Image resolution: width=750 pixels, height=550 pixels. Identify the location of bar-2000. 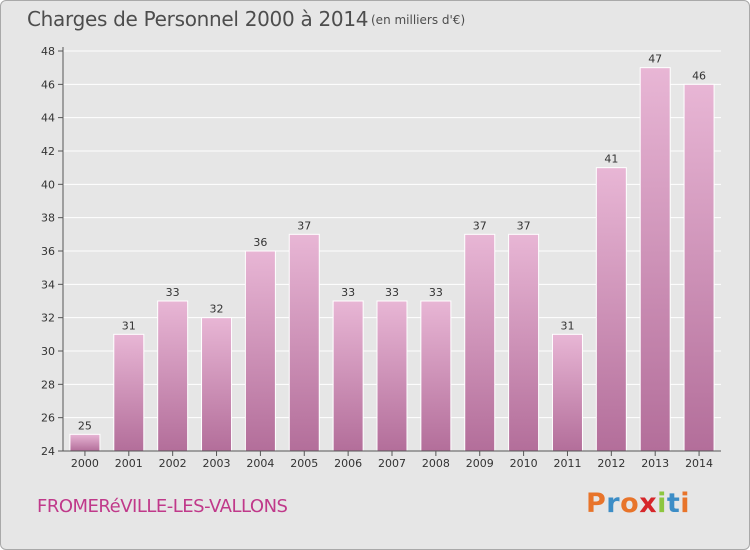
(85, 442).